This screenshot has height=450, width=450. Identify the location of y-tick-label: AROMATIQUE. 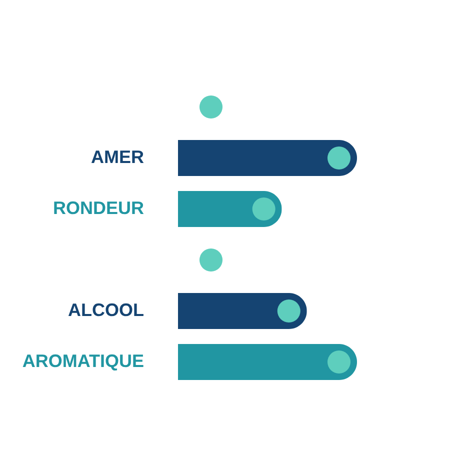
(83, 361).